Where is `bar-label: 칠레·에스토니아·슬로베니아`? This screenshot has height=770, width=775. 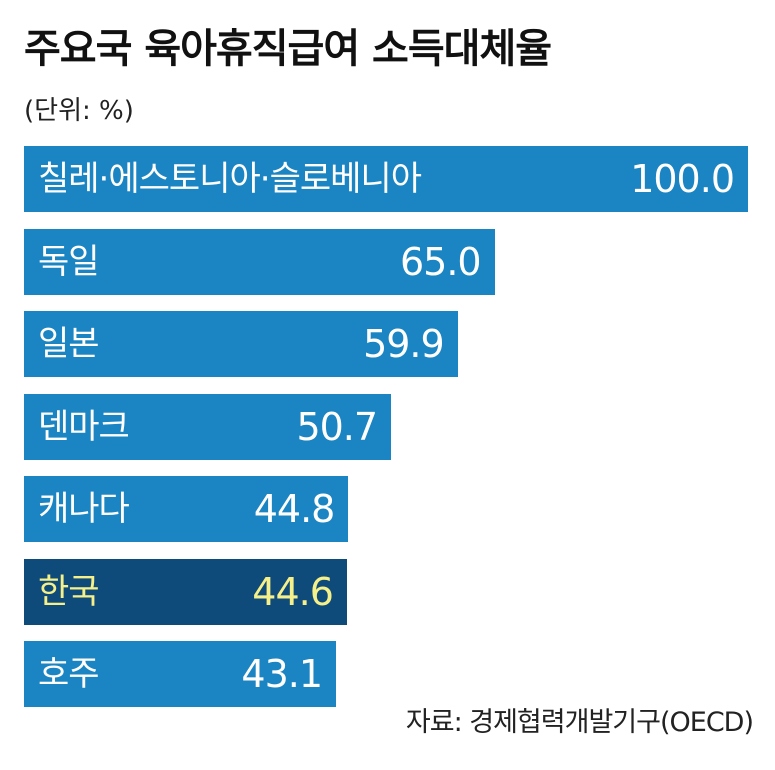
bar-label: 칠레·에스토니아·슬로베니아 is located at coordinates (230, 179).